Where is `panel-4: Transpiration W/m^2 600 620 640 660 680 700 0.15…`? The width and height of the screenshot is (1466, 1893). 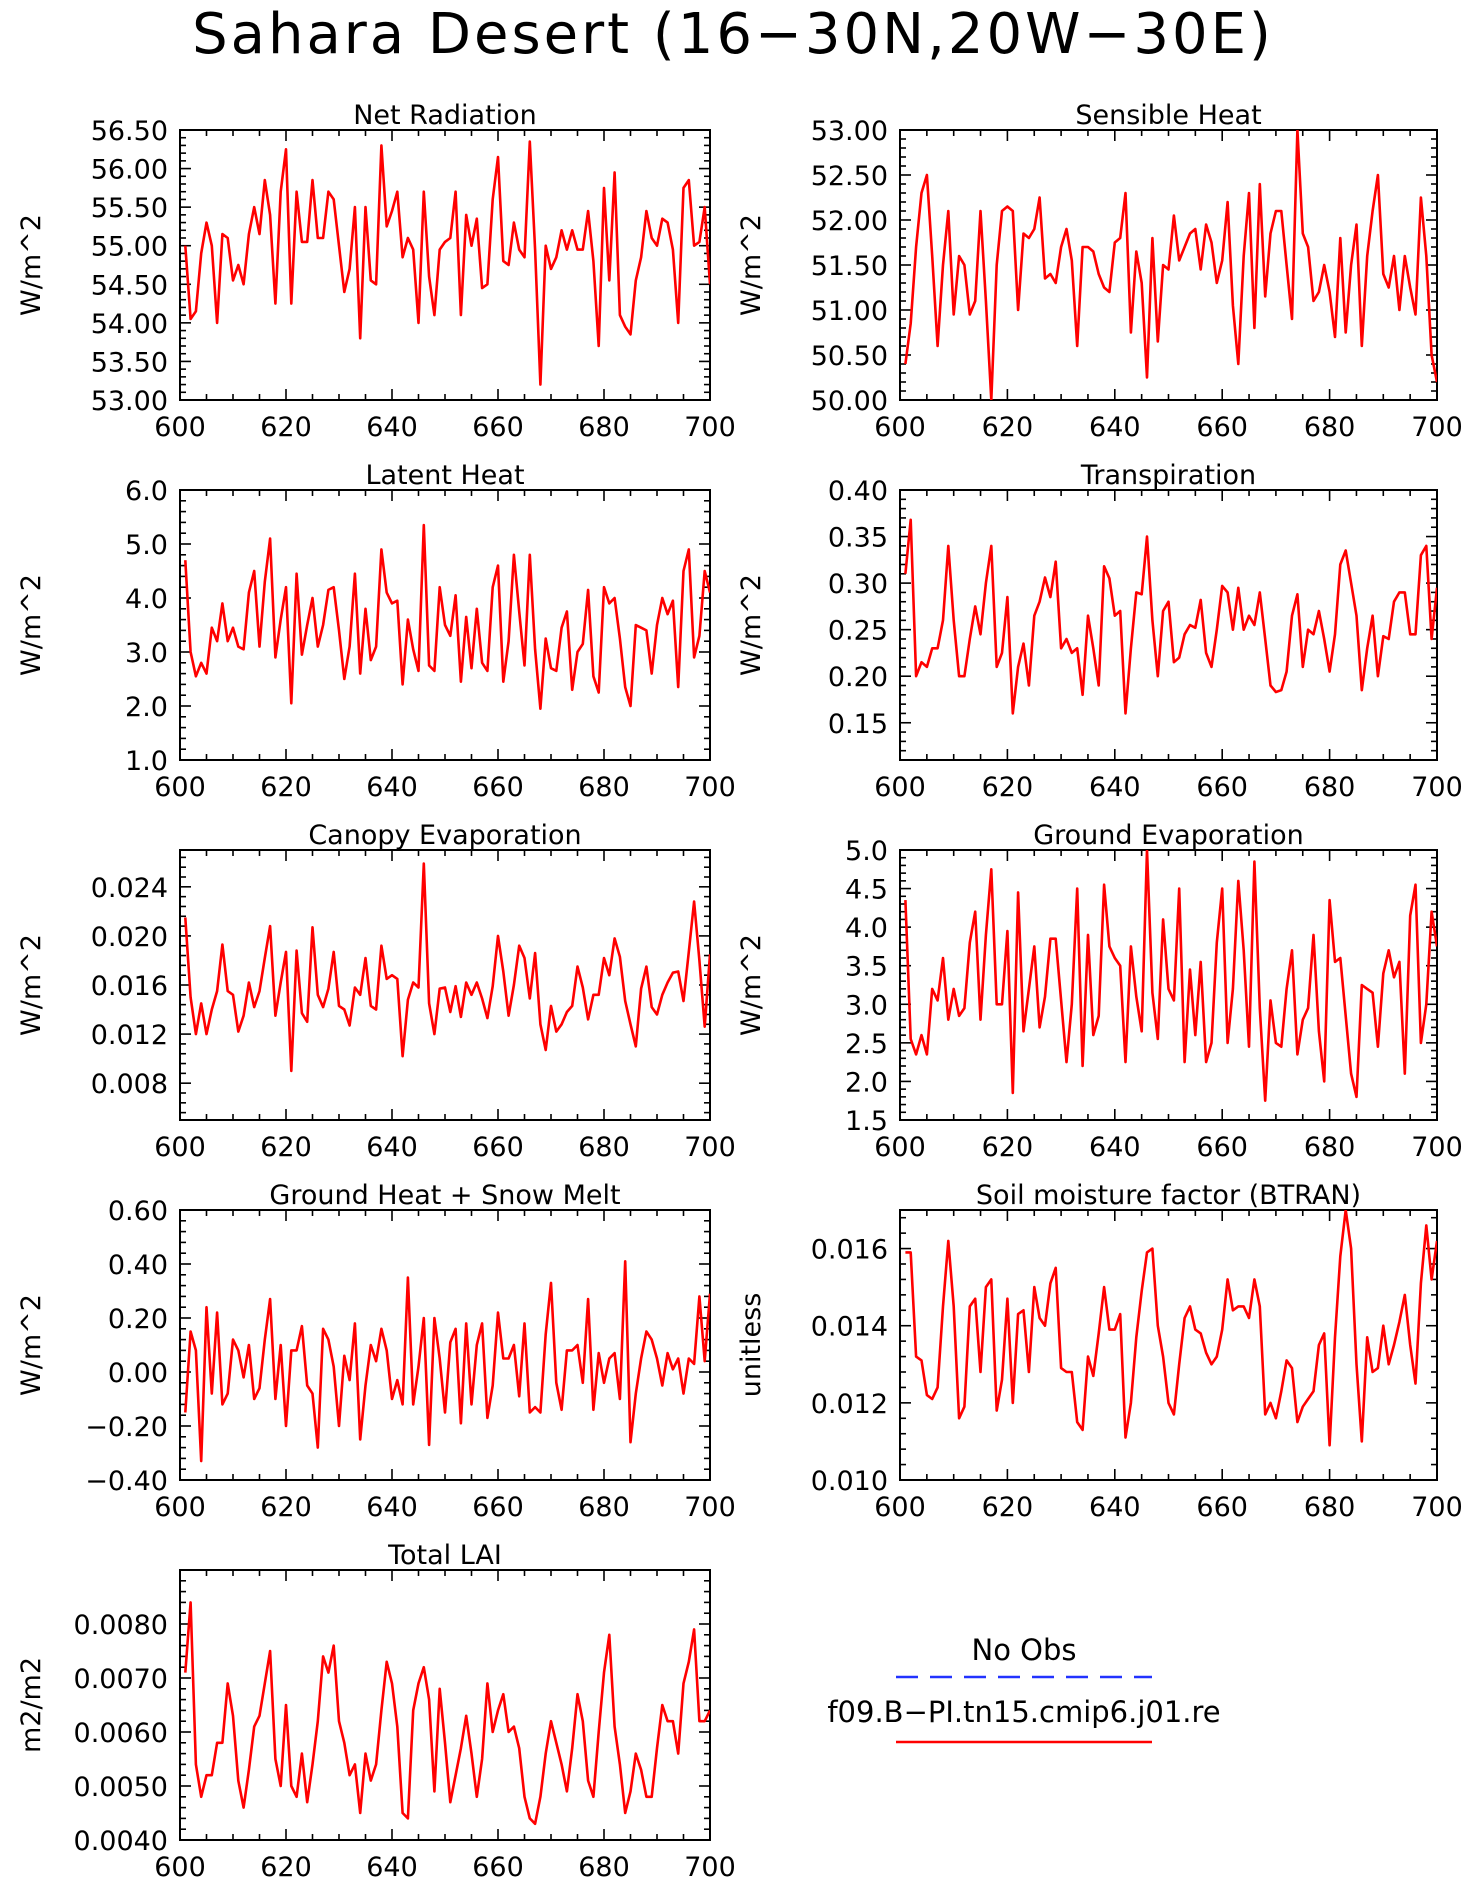
panel-4: Transpiration W/m^2 600 620 640 660 680 700 0.15… is located at coordinates (1099, 631).